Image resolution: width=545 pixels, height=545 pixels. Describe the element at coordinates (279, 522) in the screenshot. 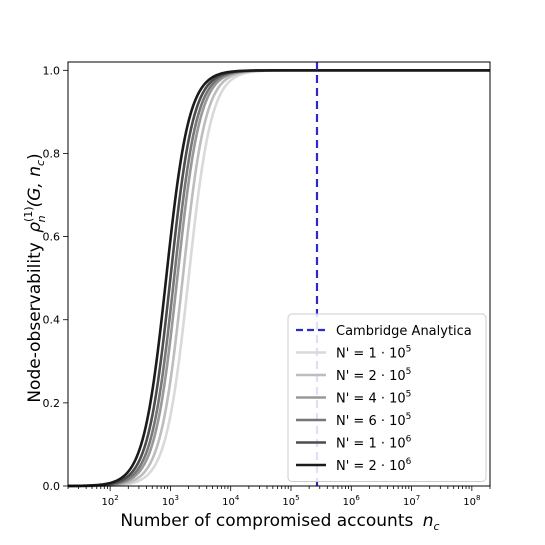

I see `x-axis-label: Number of compromised accounts nc` at that location.